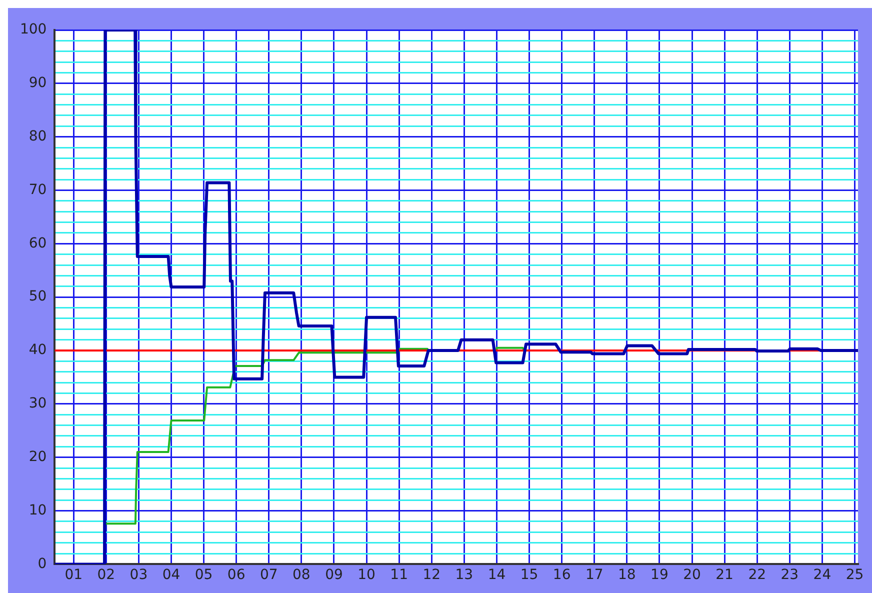  I want to click on x-tick-label: 15, so click(529, 575).